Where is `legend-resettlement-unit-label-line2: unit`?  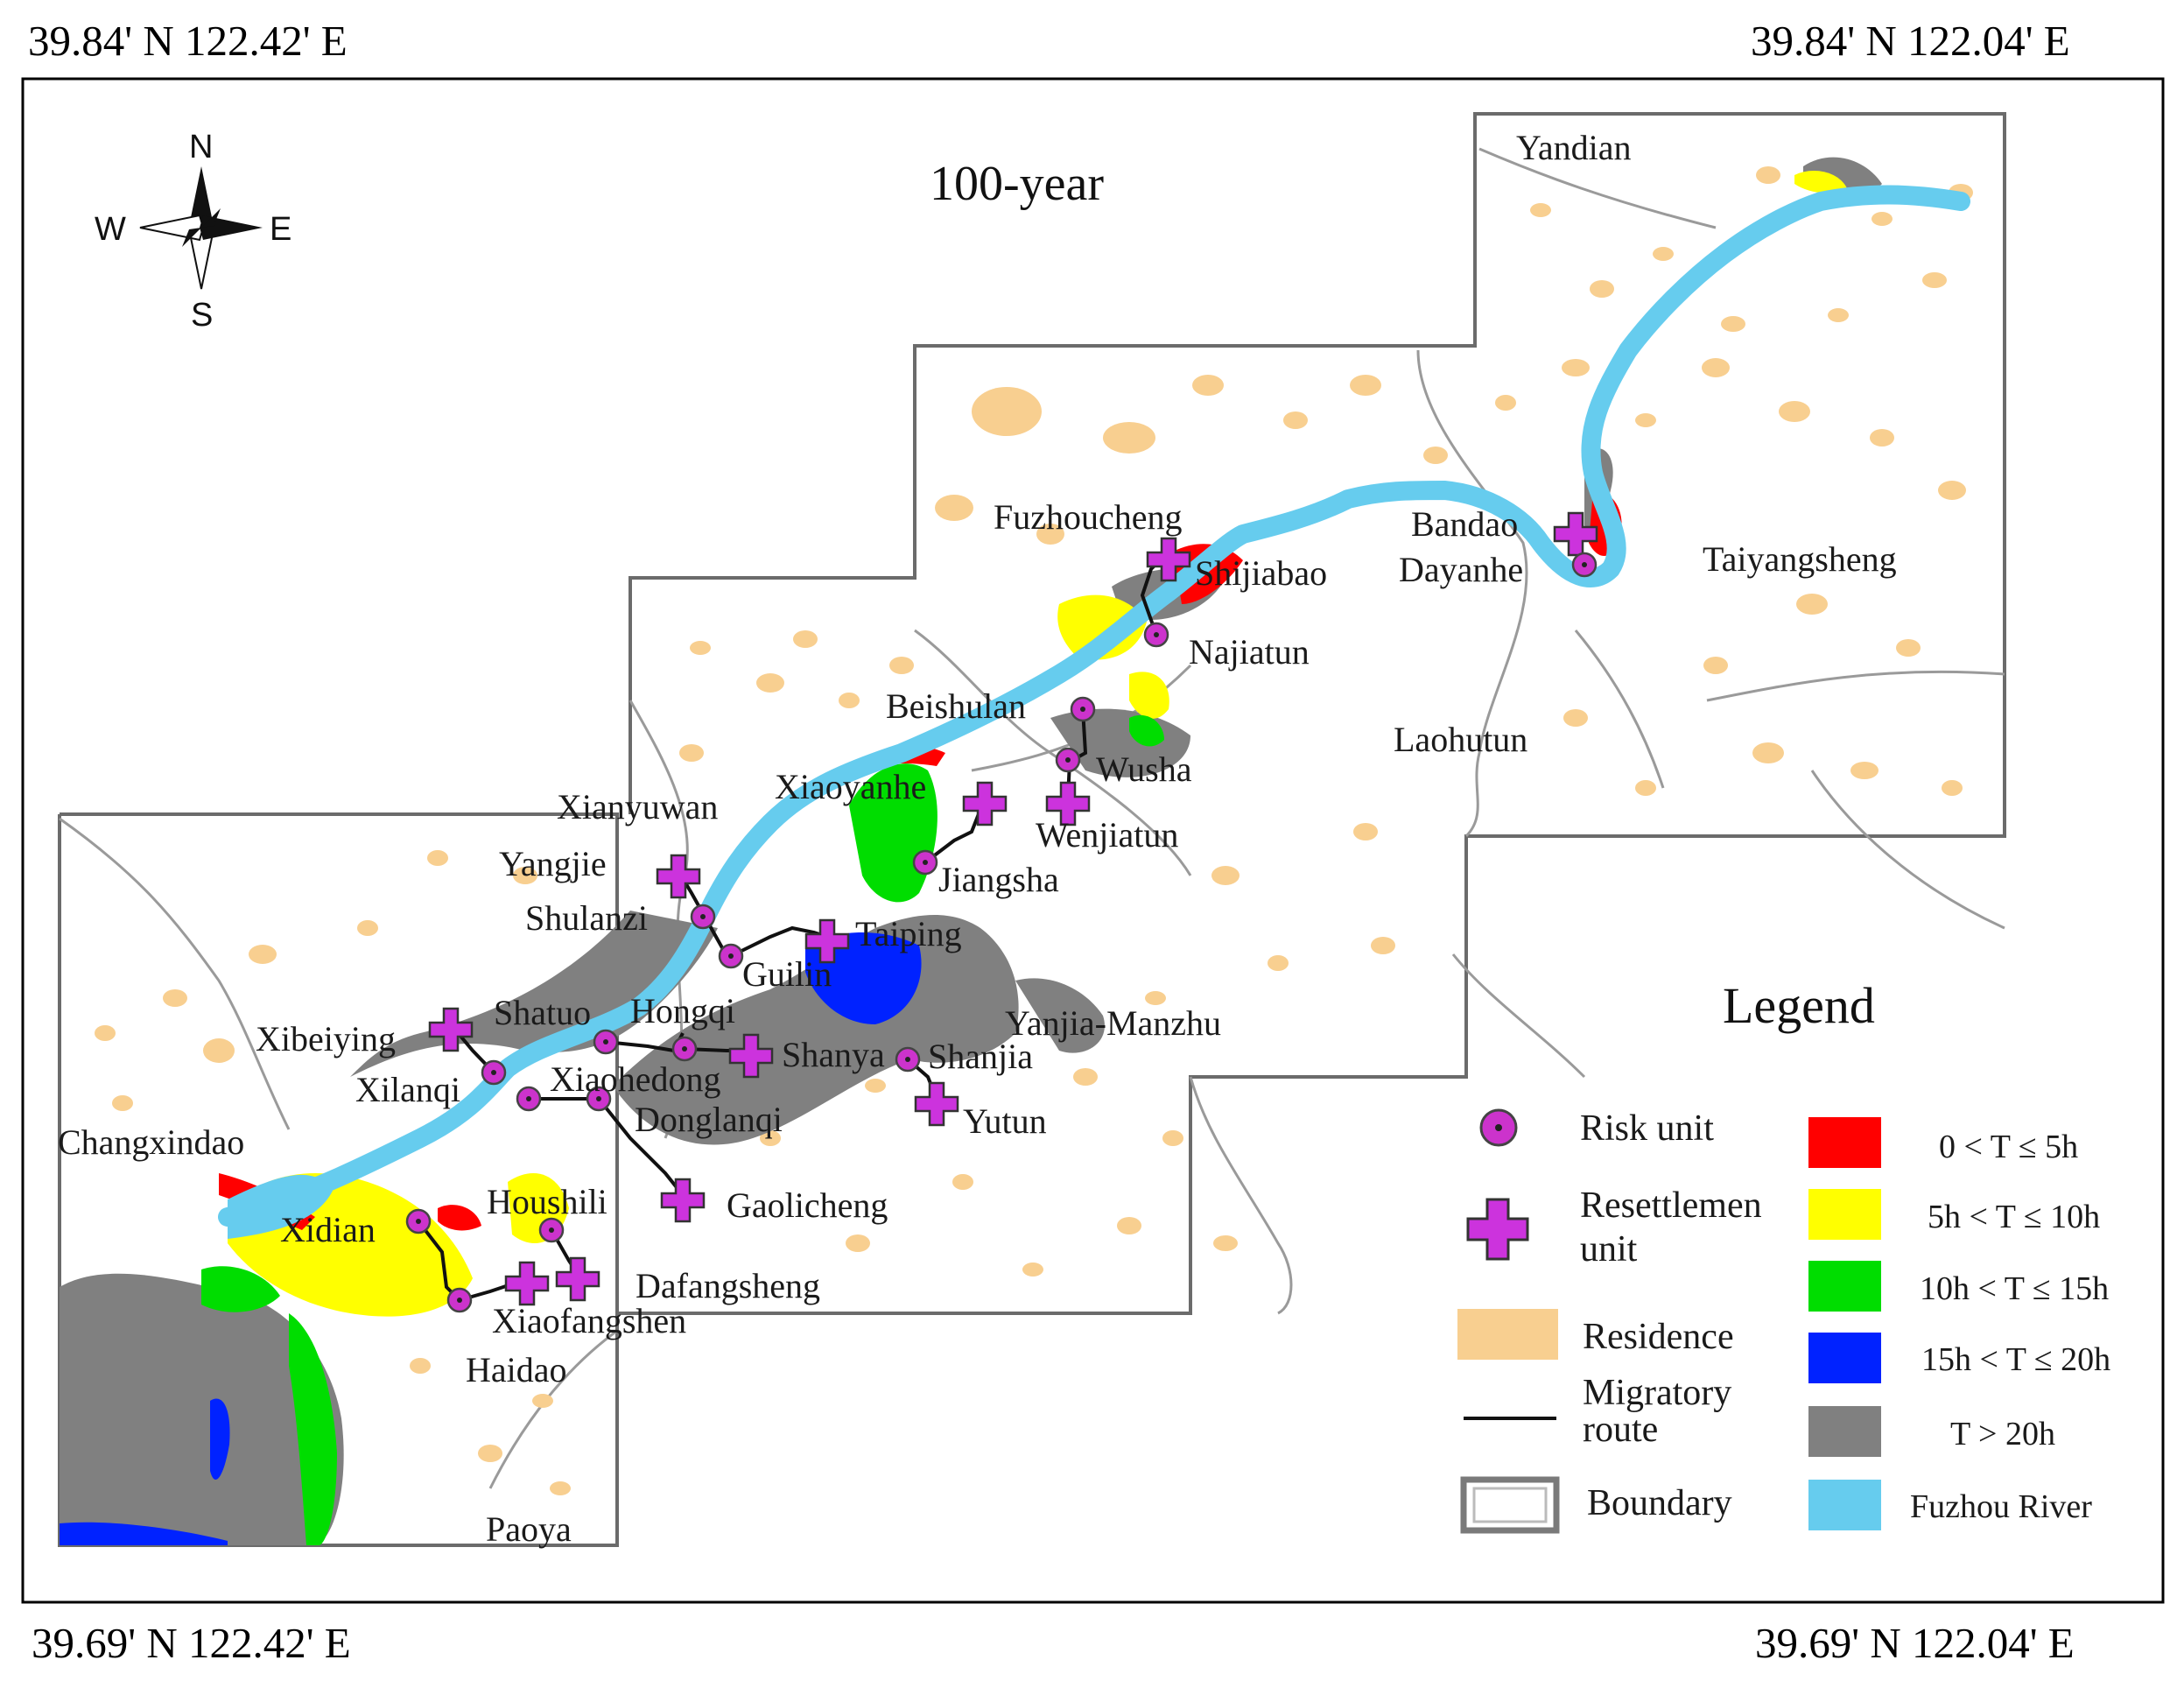 legend-resettlement-unit-label-line2: unit is located at coordinates (1609, 1249).